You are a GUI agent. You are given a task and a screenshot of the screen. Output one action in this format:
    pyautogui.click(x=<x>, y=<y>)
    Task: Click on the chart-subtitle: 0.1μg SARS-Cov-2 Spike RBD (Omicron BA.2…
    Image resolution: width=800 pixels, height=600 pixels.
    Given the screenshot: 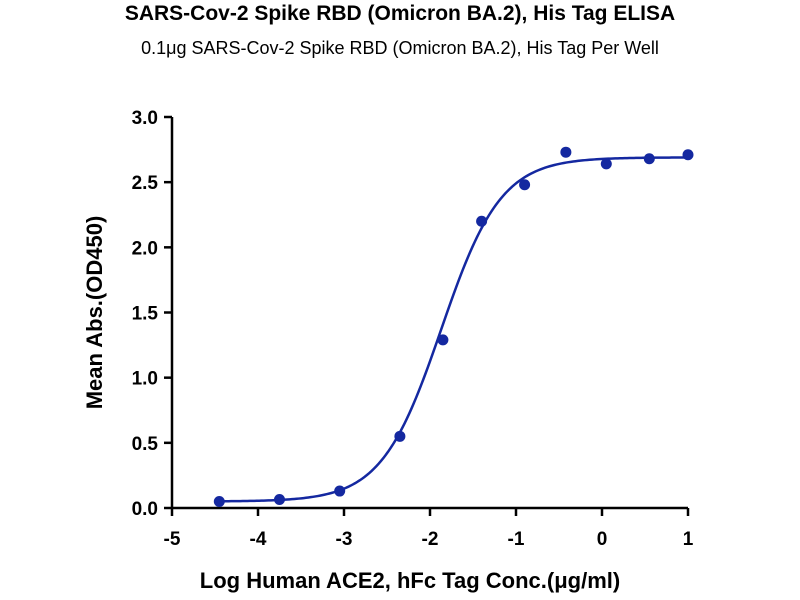 What is the action you would take?
    pyautogui.click(x=400, y=48)
    